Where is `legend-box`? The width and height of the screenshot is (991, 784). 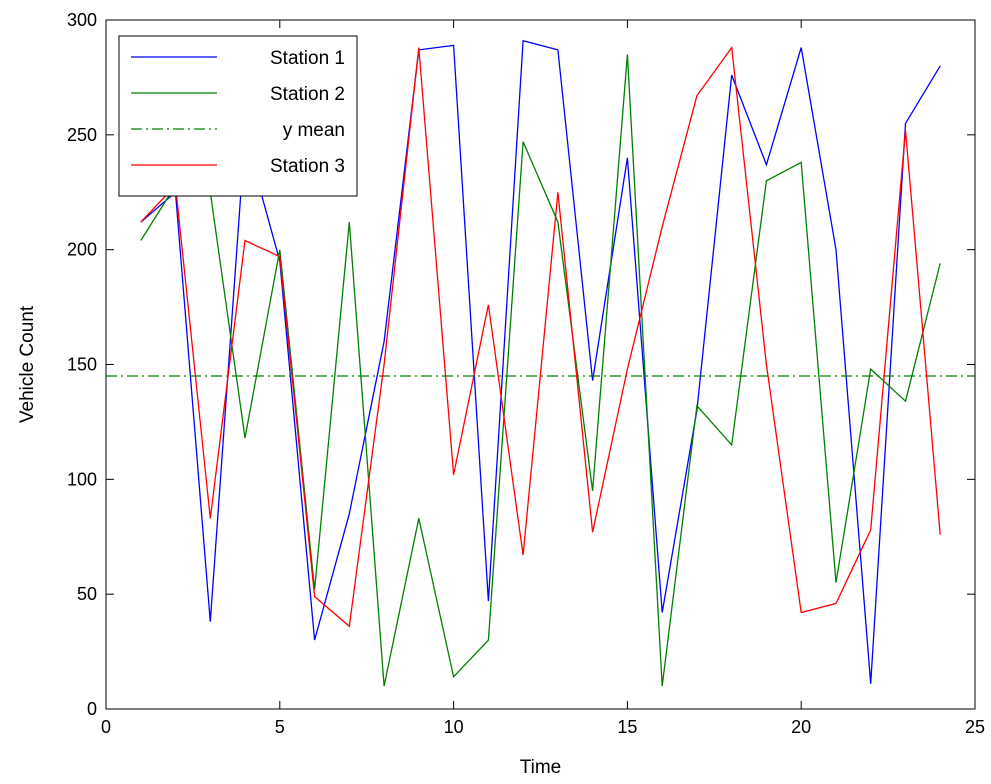 legend-box is located at coordinates (238, 116).